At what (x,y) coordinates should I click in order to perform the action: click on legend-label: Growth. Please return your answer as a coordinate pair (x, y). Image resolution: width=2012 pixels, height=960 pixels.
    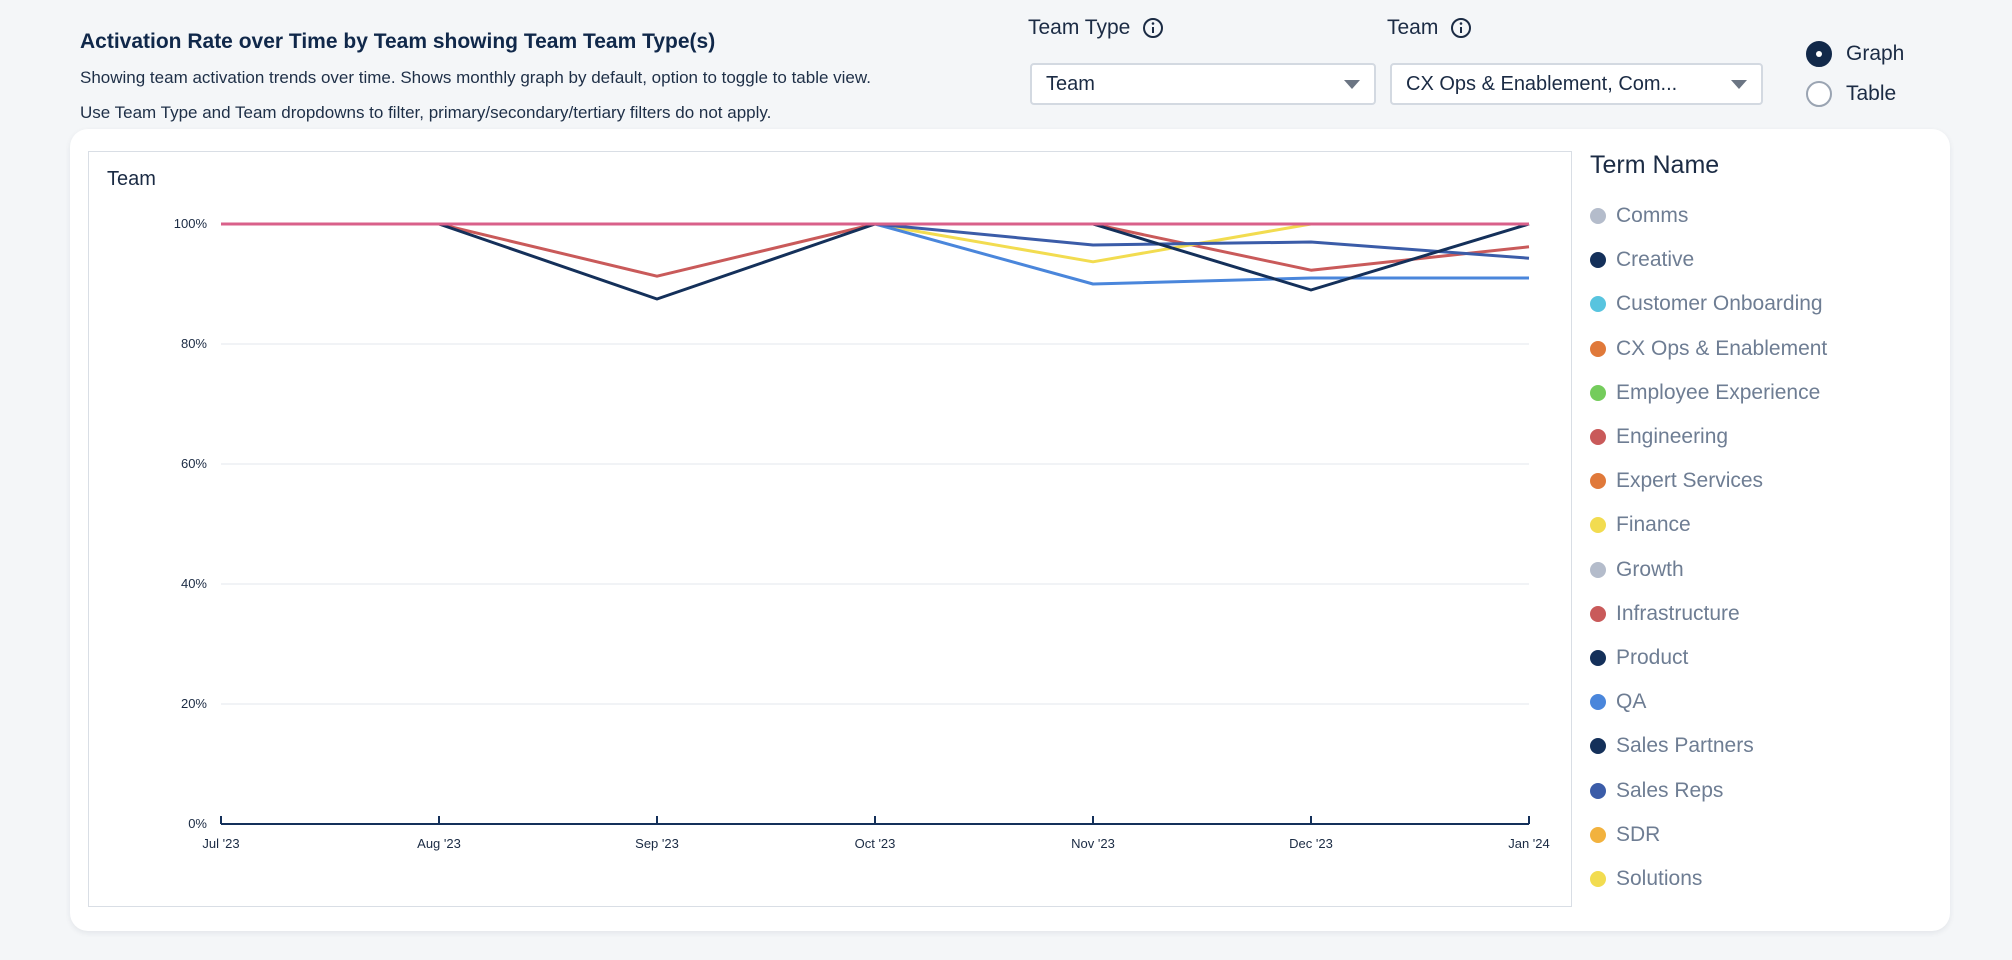
    Looking at the image, I should click on (1650, 569).